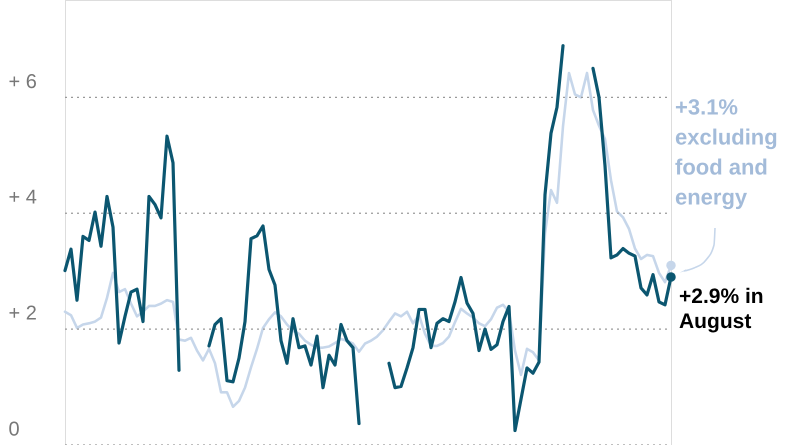  What do you see at coordinates (721, 308) in the screenshot?
I see `text: +2.9% in August` at bounding box center [721, 308].